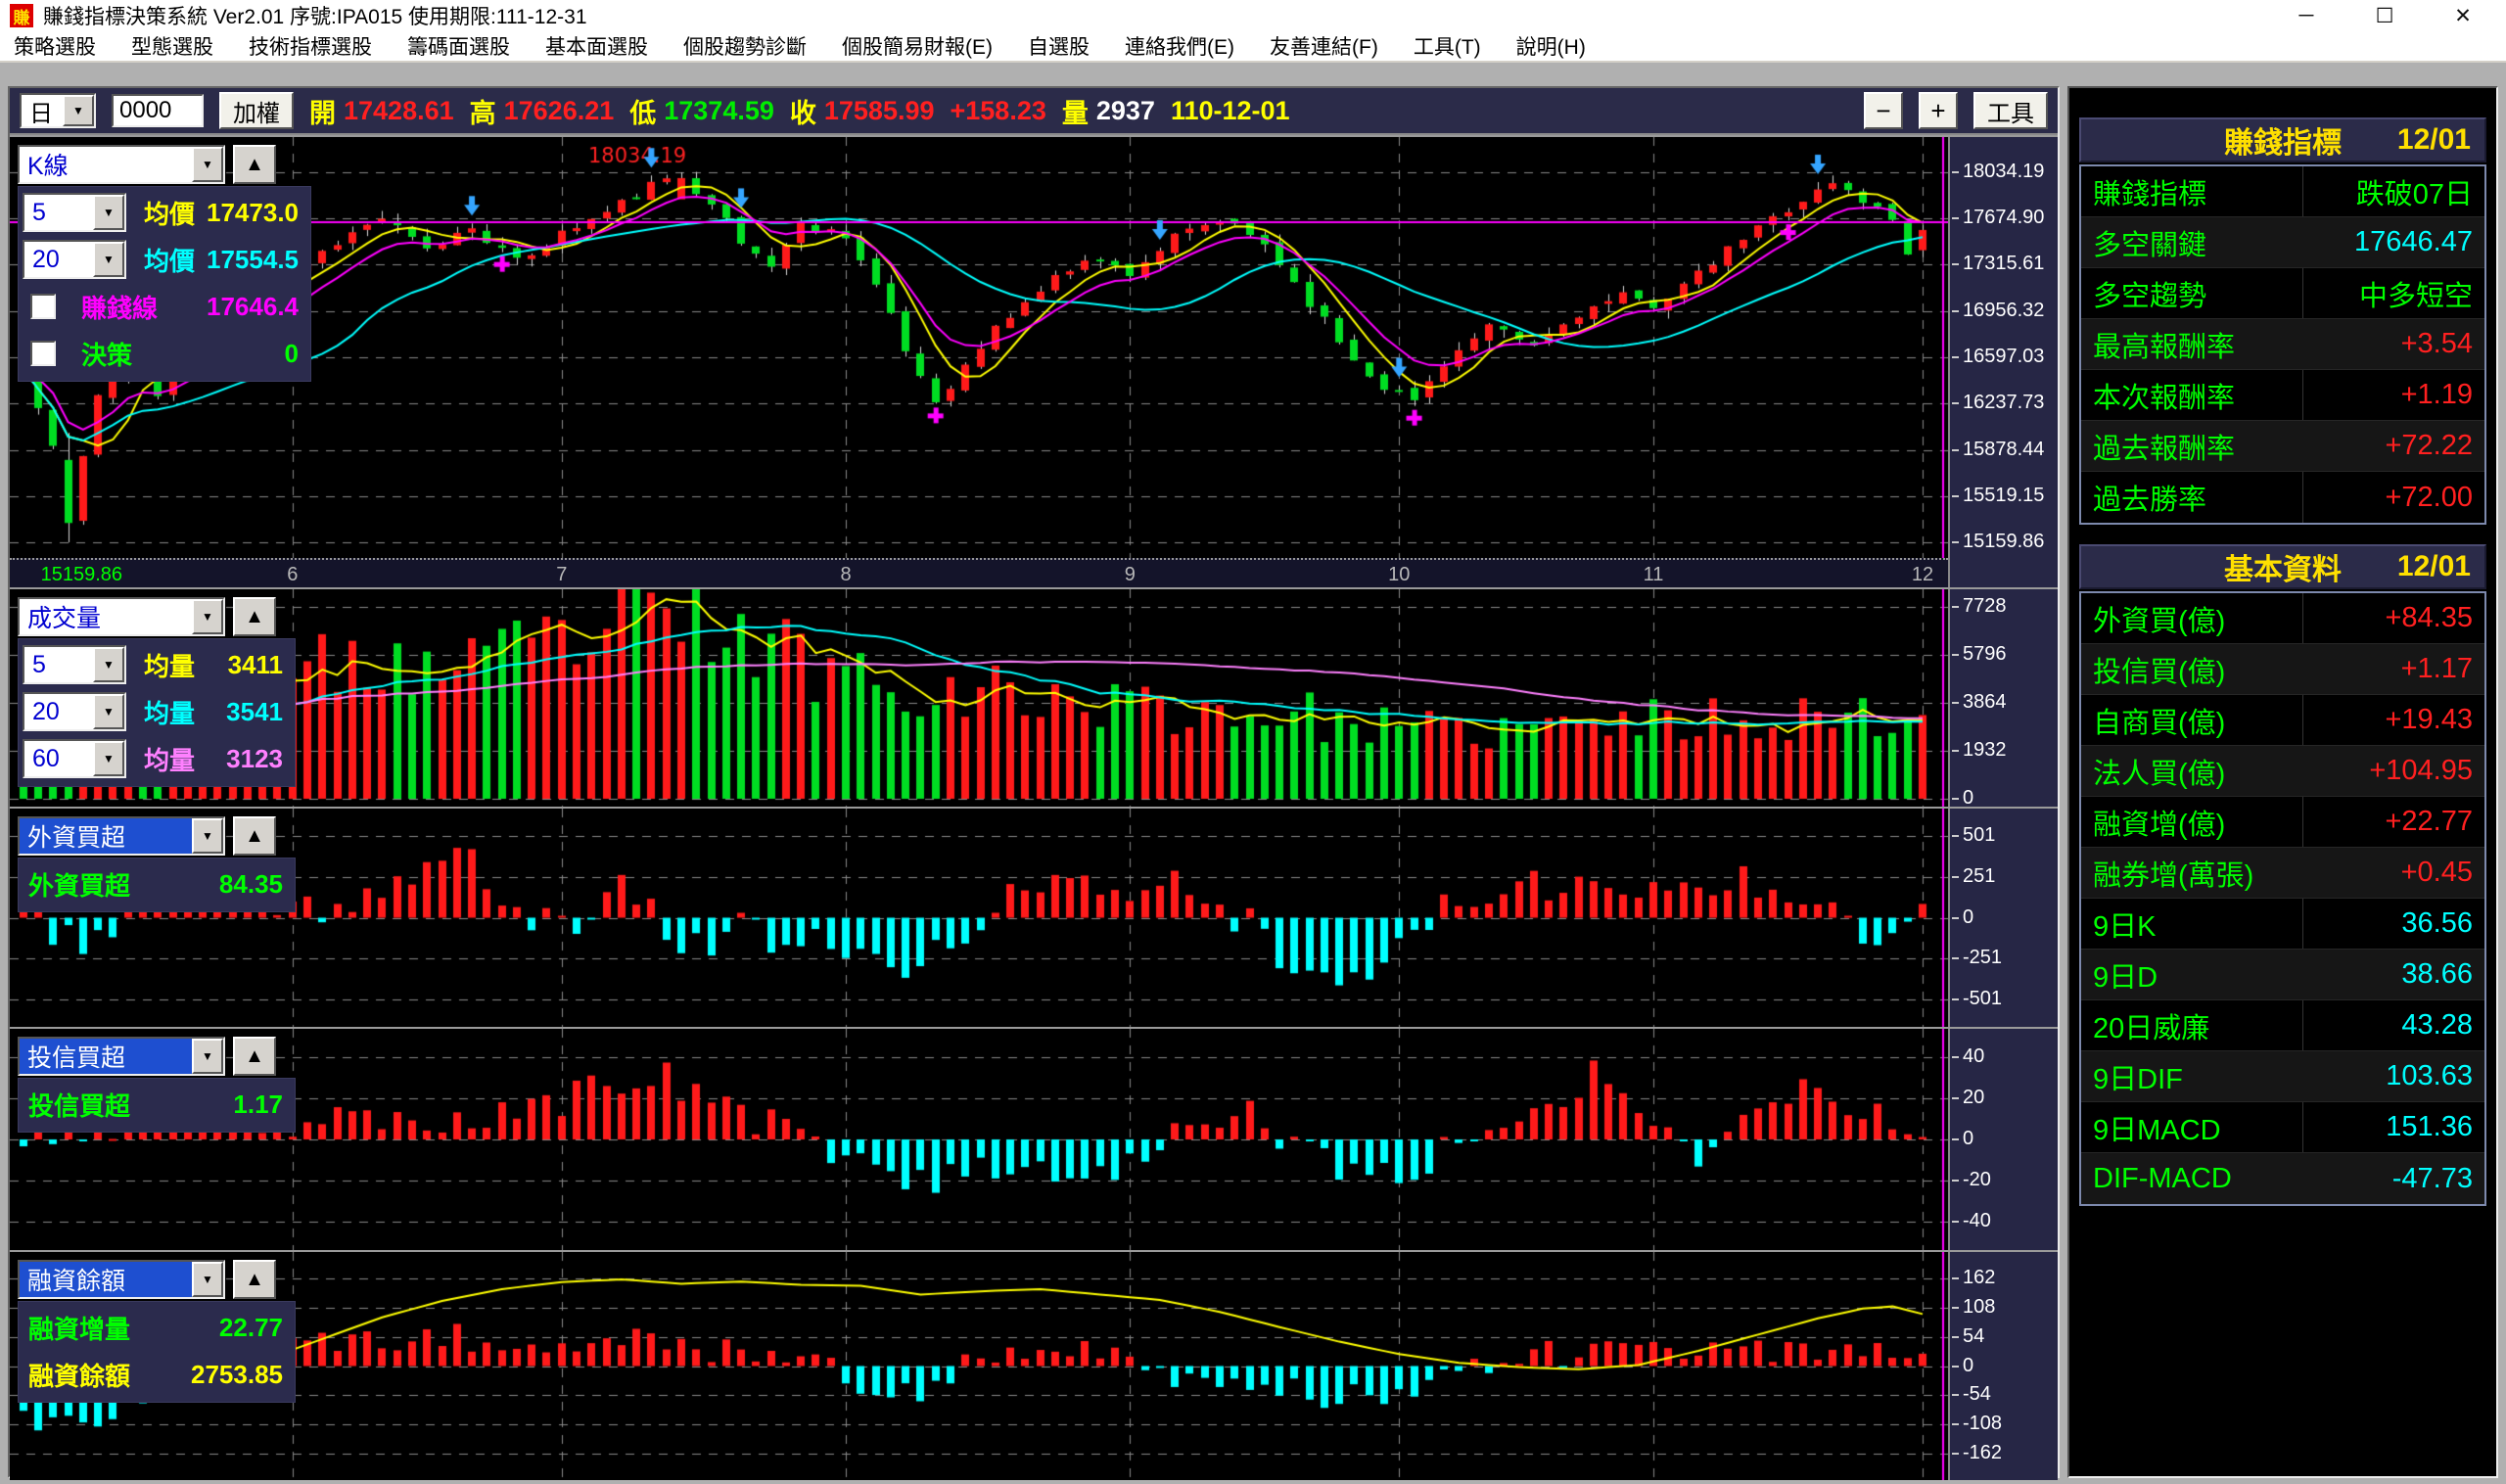 The height and width of the screenshot is (1484, 2506). Describe the element at coordinates (2282, 139) in the screenshot. I see `section-header: 賺錢指標 12/01` at that location.